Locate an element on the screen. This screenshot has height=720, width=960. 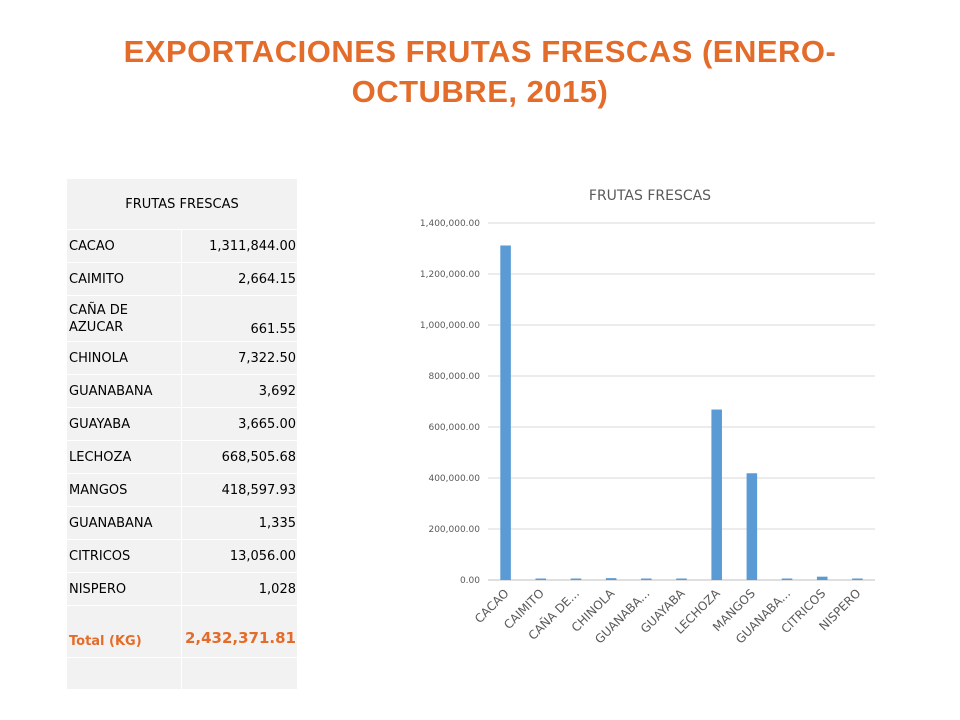
row-name: CAÑA DE AZUCAR is located at coordinates (124, 318).